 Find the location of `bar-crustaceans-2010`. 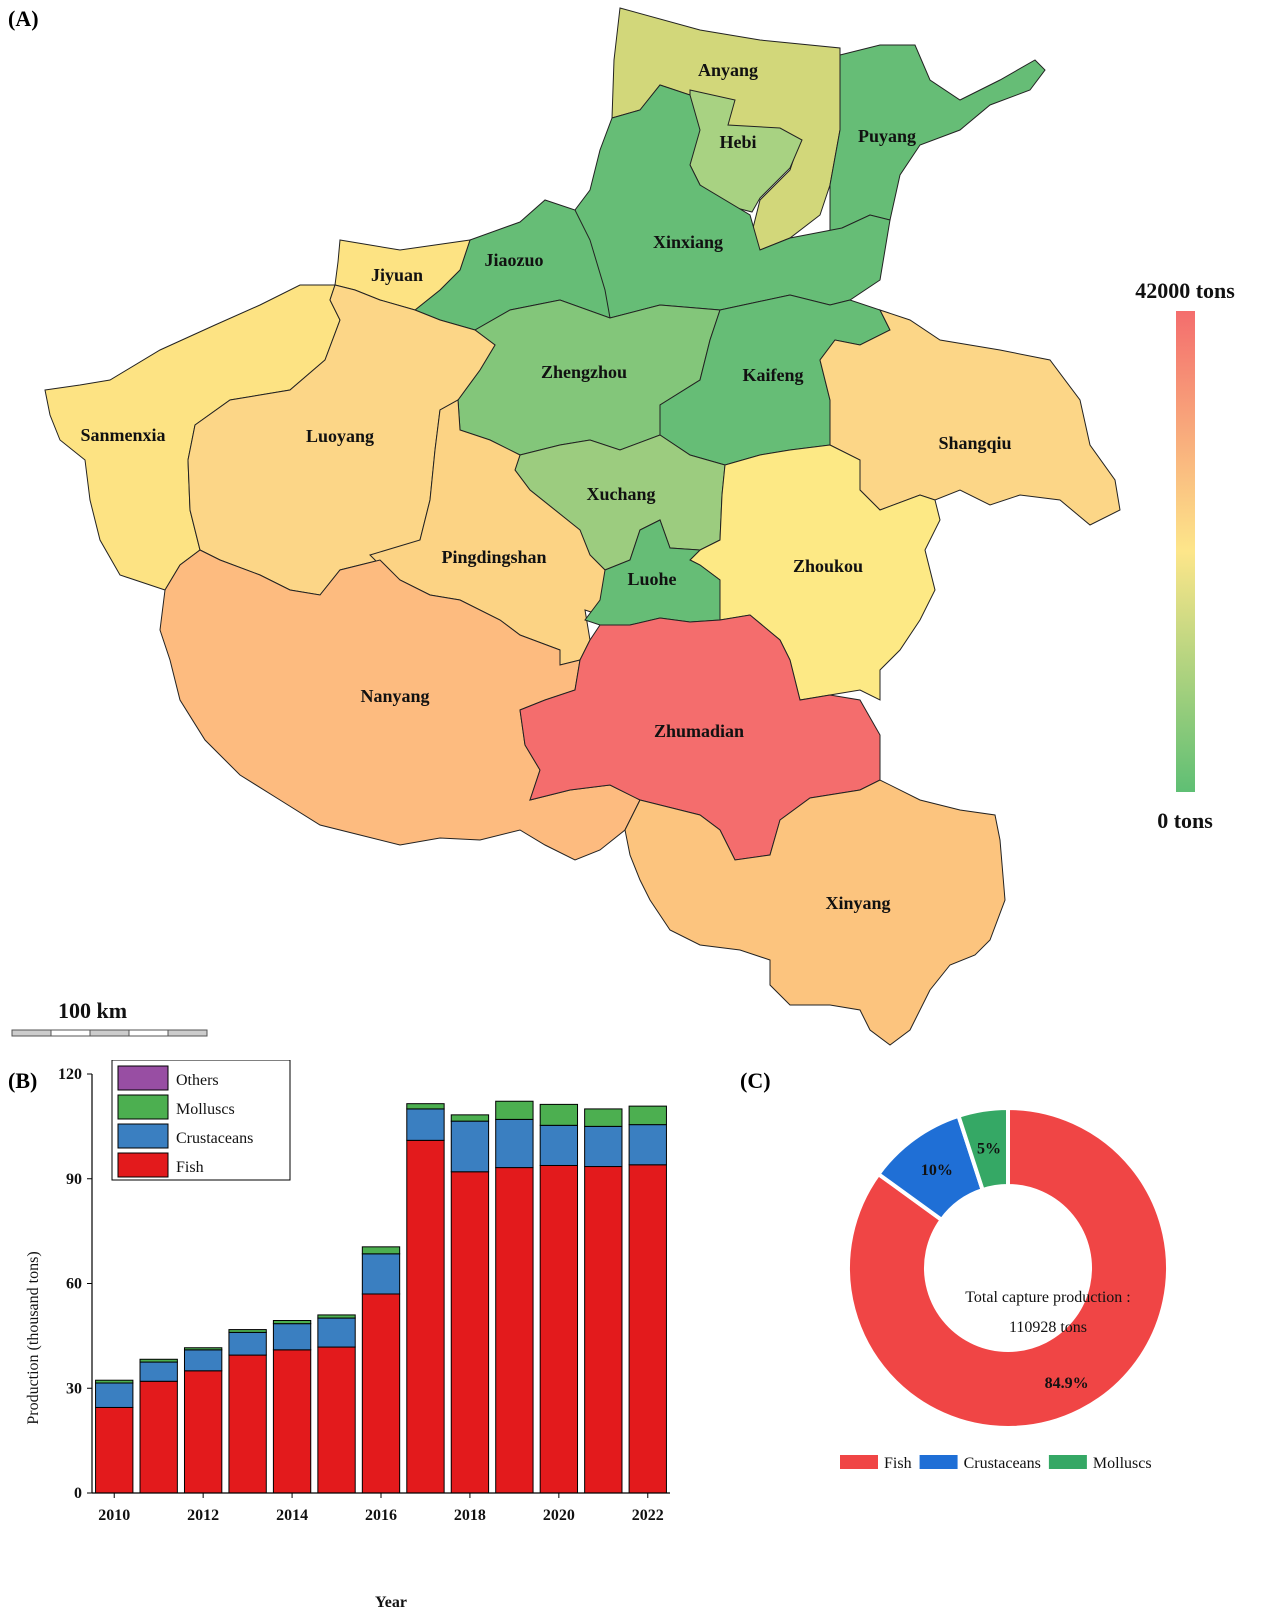

bar-crustaceans-2010 is located at coordinates (114, 1395).